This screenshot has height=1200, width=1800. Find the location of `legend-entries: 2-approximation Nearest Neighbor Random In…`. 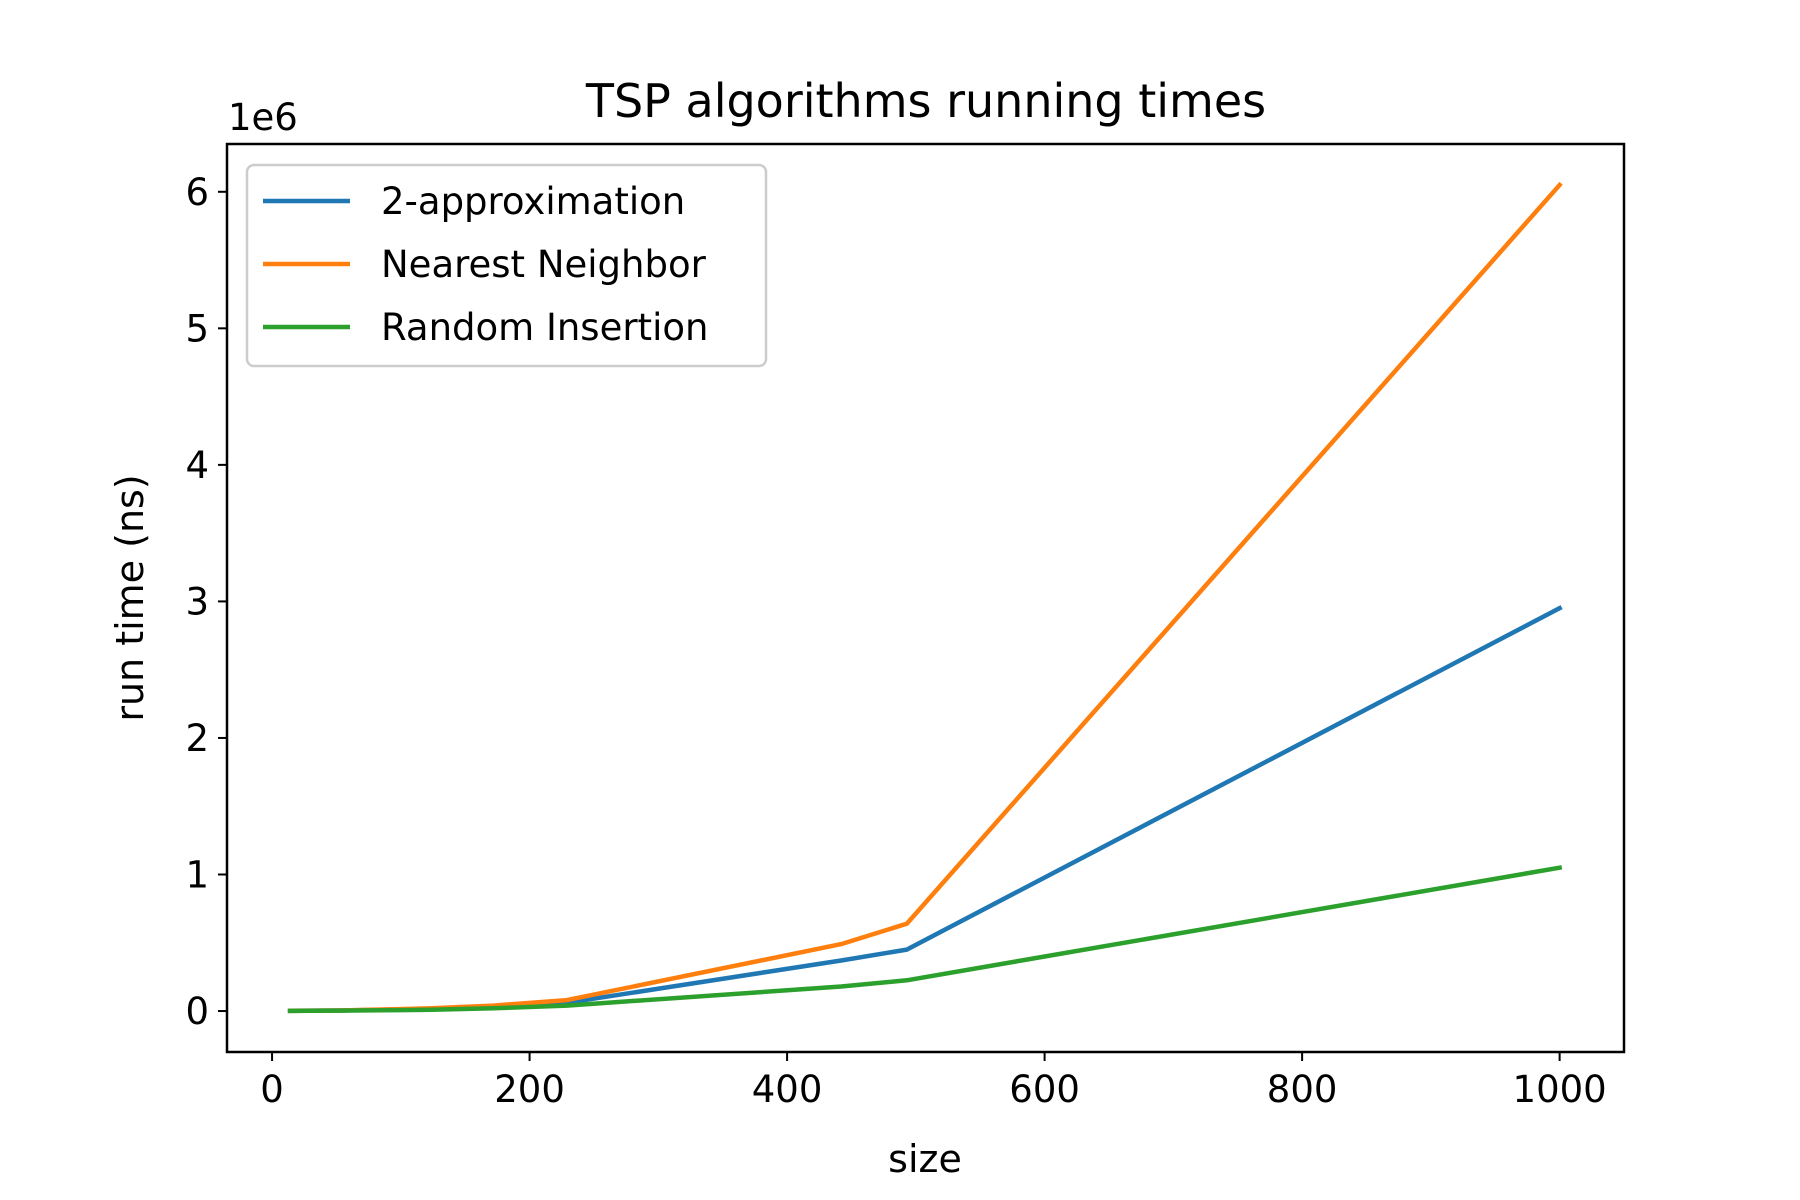

legend-entries: 2-approximation Nearest Neighbor Random In… is located at coordinates (485, 264).